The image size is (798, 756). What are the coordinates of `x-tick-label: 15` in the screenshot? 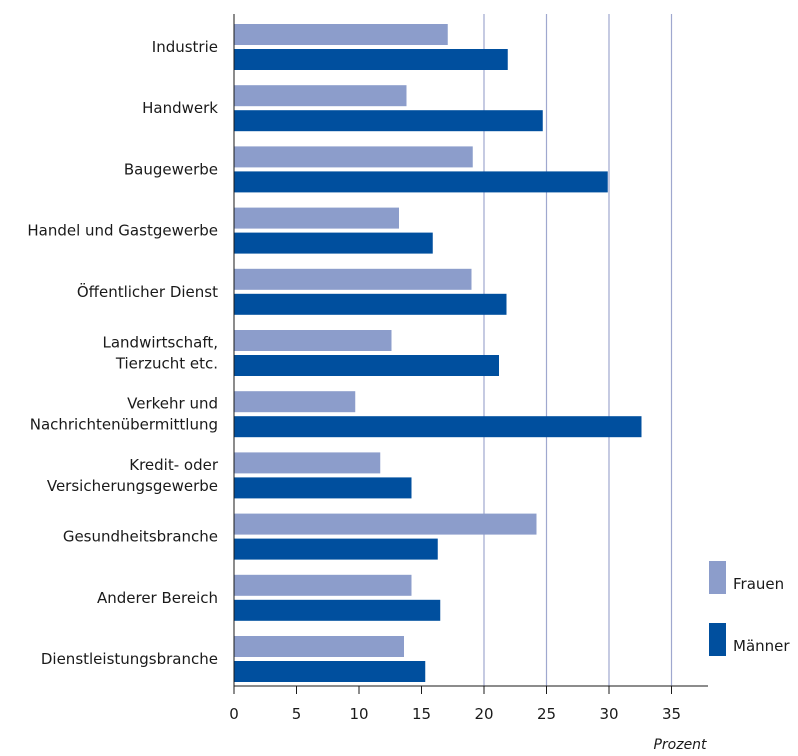 It's located at (421, 714).